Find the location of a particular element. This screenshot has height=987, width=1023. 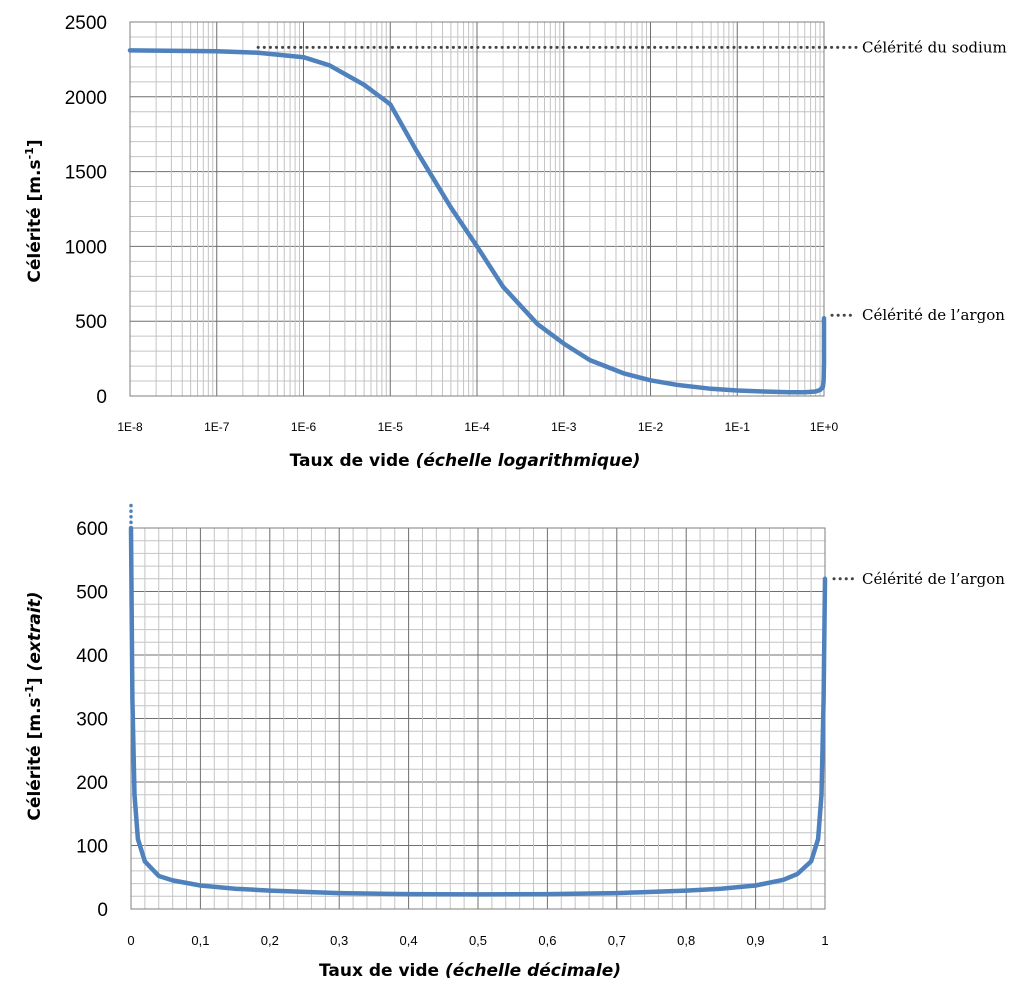

x-tick-label: 1E-2 is located at coordinates (651, 427).